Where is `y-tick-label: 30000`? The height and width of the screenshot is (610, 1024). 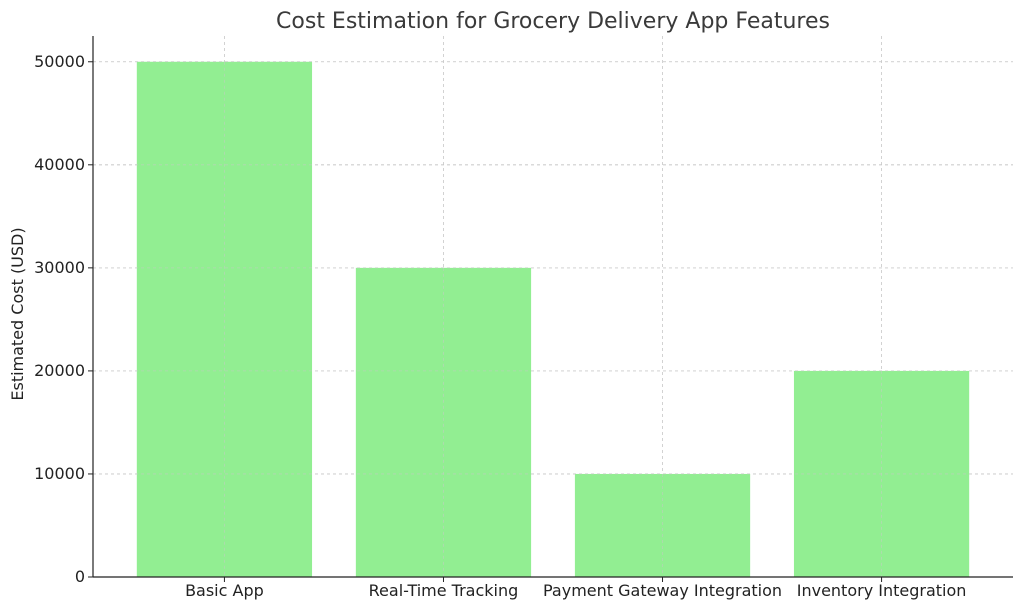 y-tick-label: 30000 is located at coordinates (59, 267).